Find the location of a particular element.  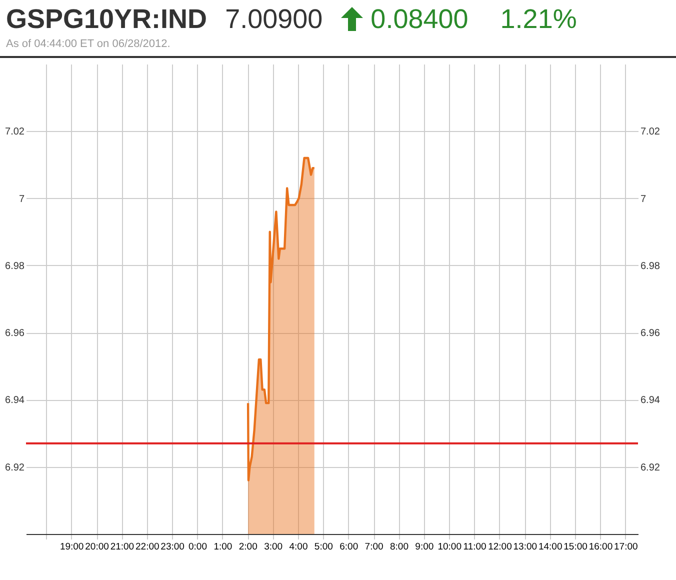

x-tick-label: 10:00 is located at coordinates (450, 547).